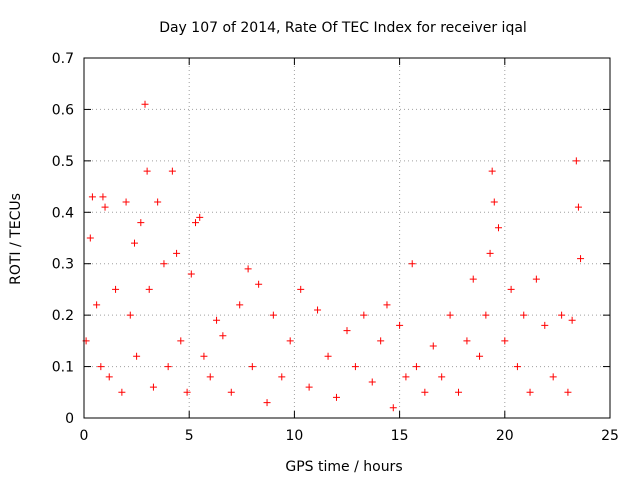 The height and width of the screenshot is (480, 640). Describe the element at coordinates (69, 419) in the screenshot. I see `y-tick-label: 0` at that location.